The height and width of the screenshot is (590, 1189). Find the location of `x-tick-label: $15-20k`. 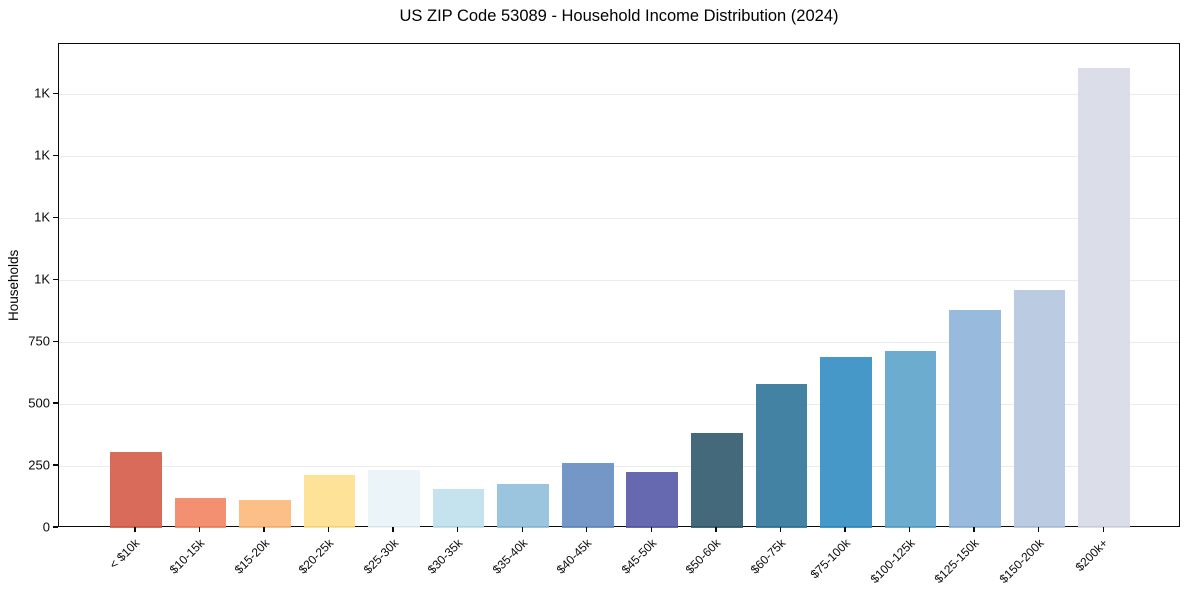

x-tick-label: $15-20k is located at coordinates (251, 556).